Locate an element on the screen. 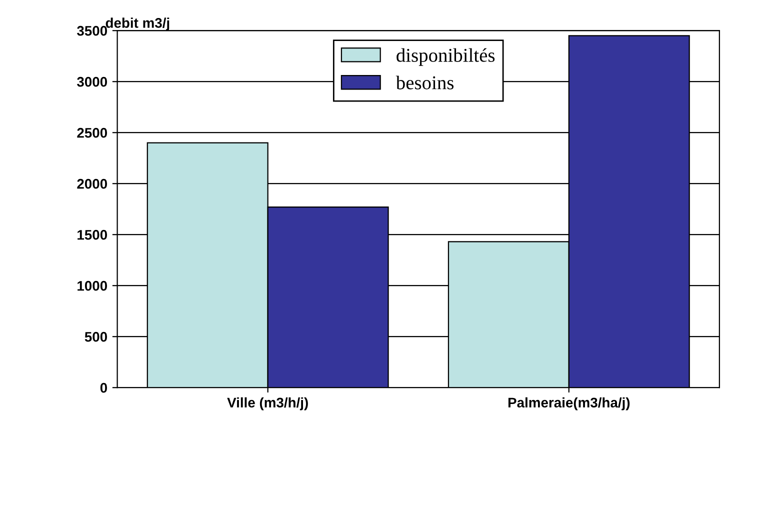 Image resolution: width=782 pixels, height=510 pixels. y-tick-label: 500 is located at coordinates (96, 337).